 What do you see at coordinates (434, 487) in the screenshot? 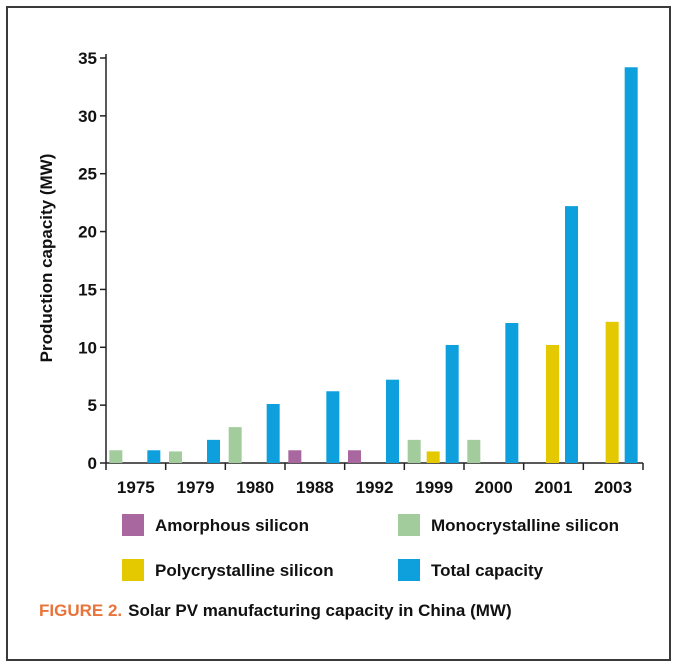
I see `x-tick-label: 1999` at bounding box center [434, 487].